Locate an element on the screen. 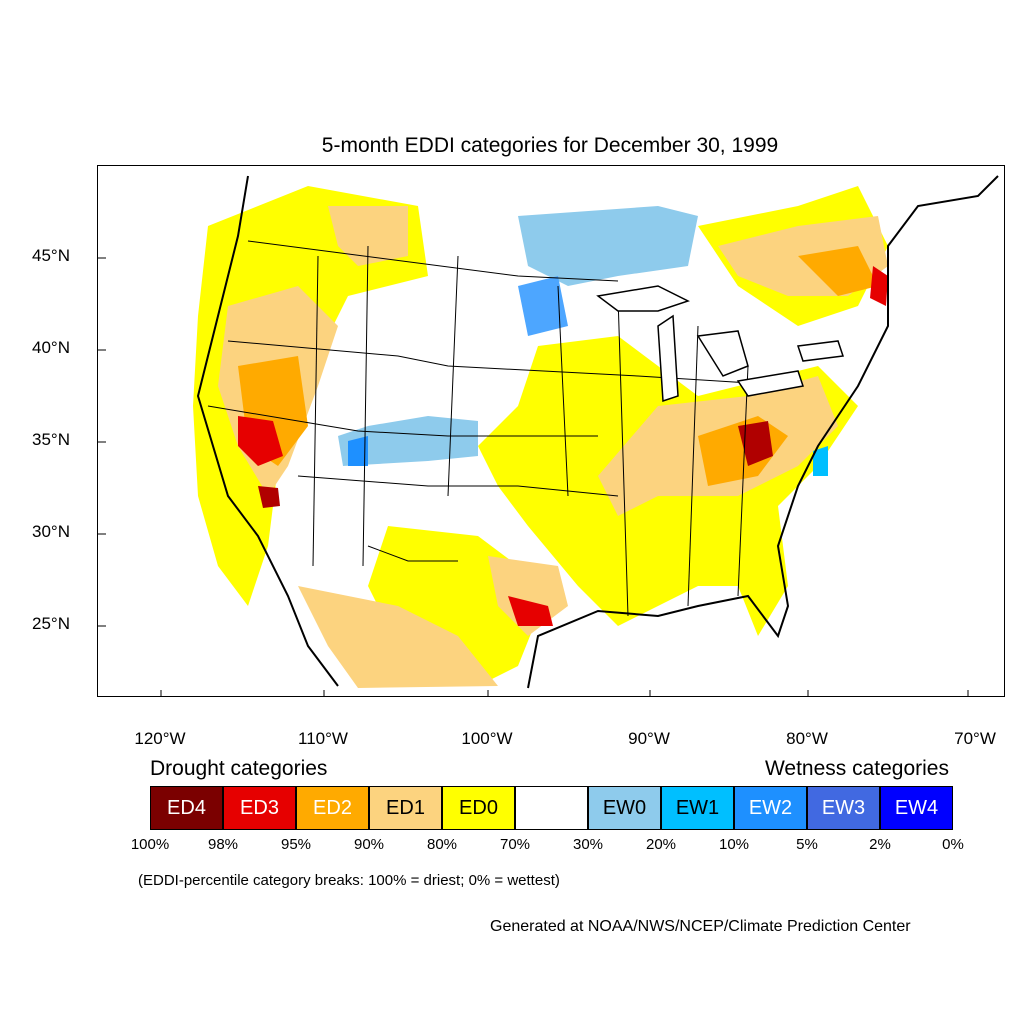  lon-label-100w: 100°W is located at coordinates (487, 738).